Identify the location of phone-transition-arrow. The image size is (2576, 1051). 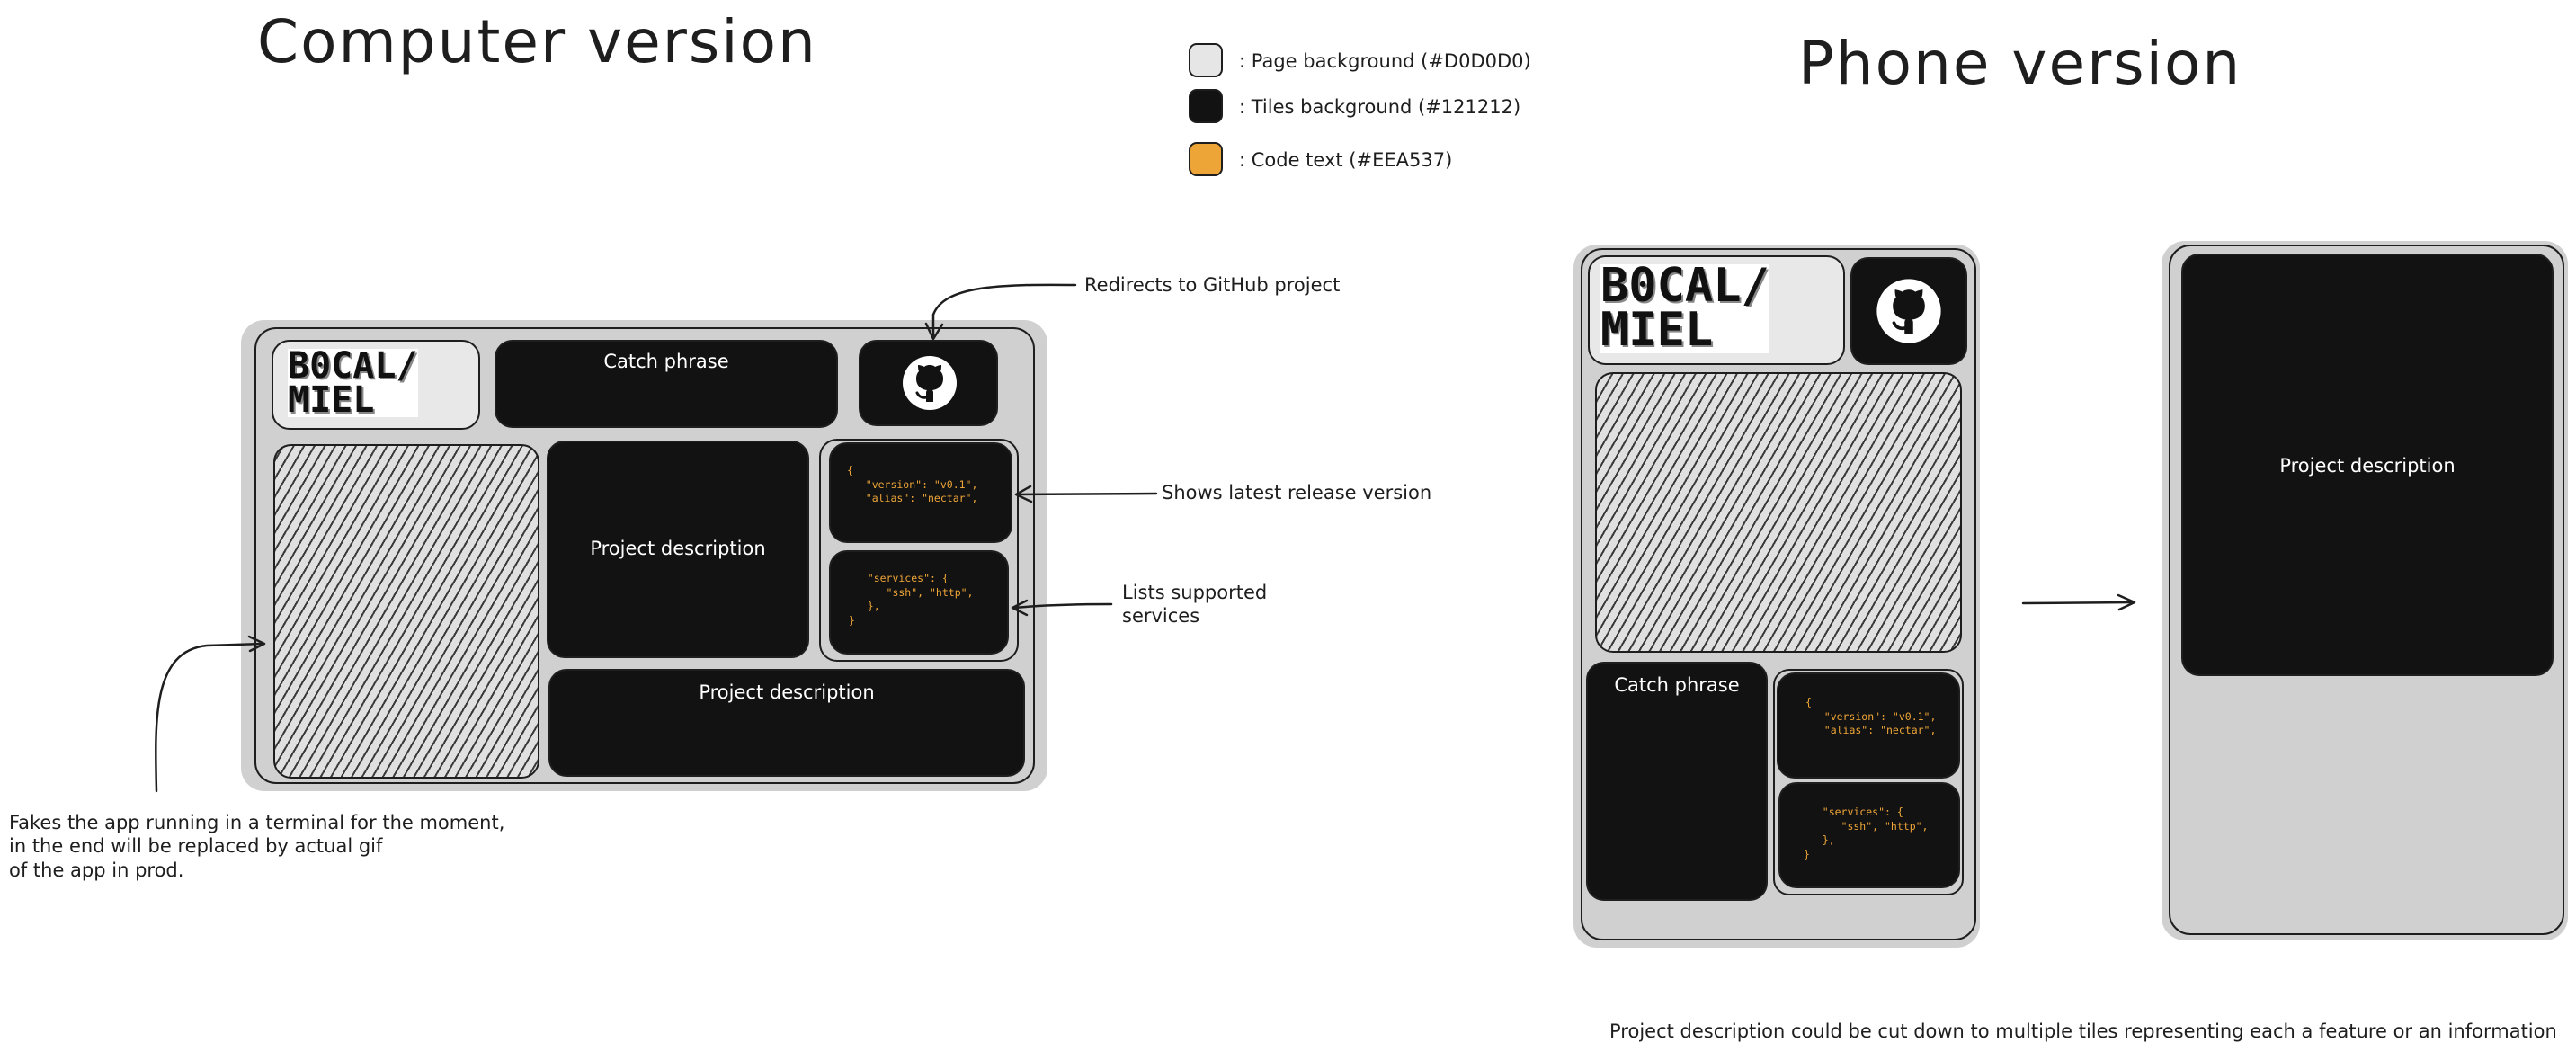
(2078, 603).